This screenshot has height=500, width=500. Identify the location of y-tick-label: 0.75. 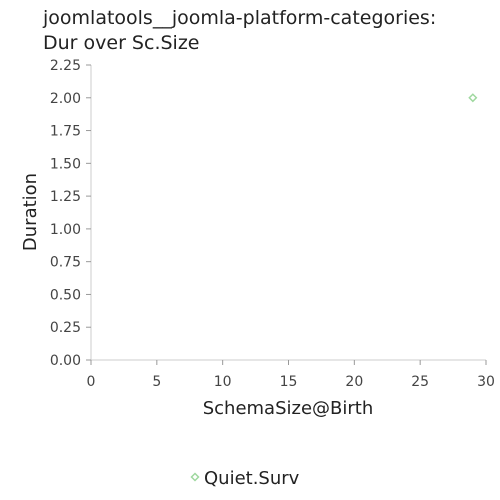
(65, 263).